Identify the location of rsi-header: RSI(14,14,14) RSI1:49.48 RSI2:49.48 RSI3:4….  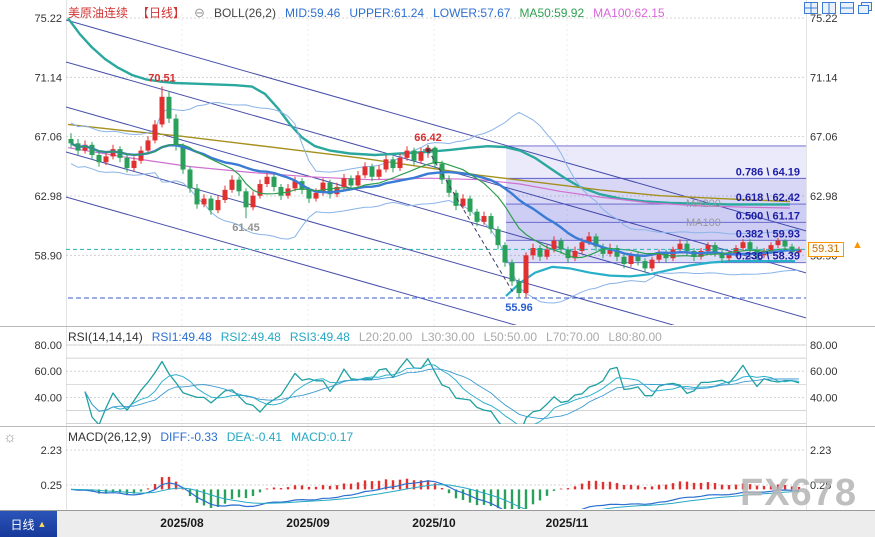
(365, 337).